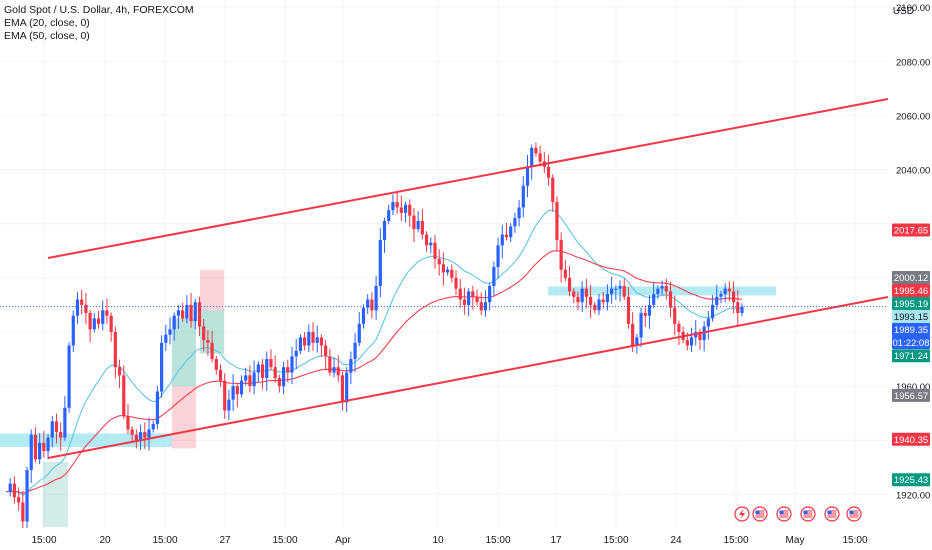  Describe the element at coordinates (742, 514) in the screenshot. I see `flash-icon` at that location.